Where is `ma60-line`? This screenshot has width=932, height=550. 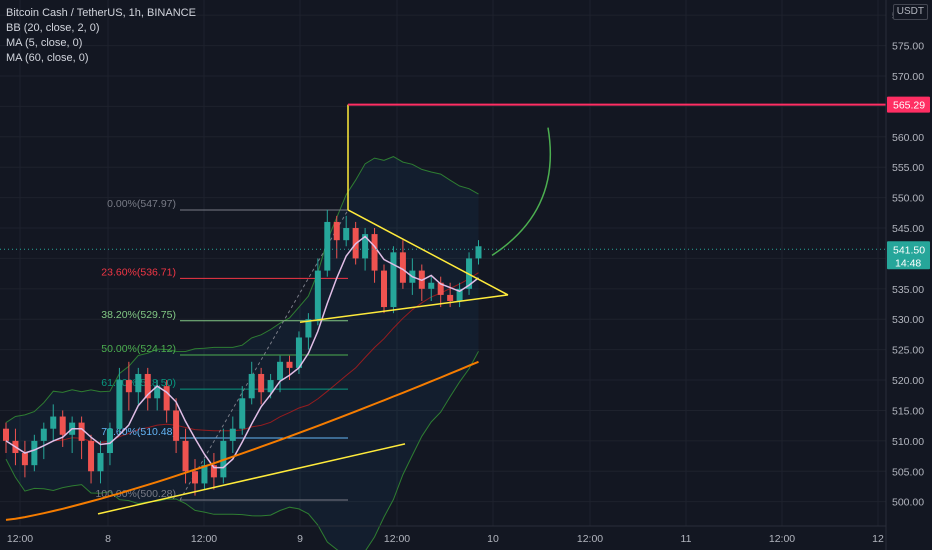 ma60-line is located at coordinates (242, 440).